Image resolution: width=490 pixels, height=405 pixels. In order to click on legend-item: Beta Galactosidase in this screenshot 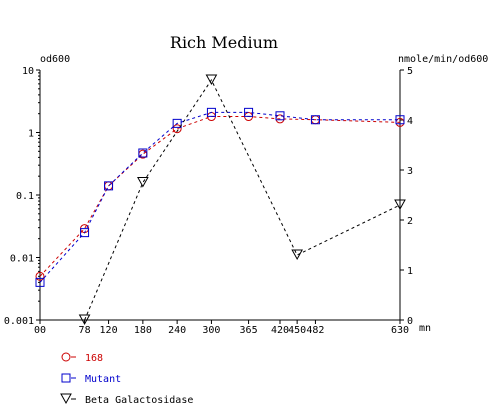, I will do `click(126, 399)`.